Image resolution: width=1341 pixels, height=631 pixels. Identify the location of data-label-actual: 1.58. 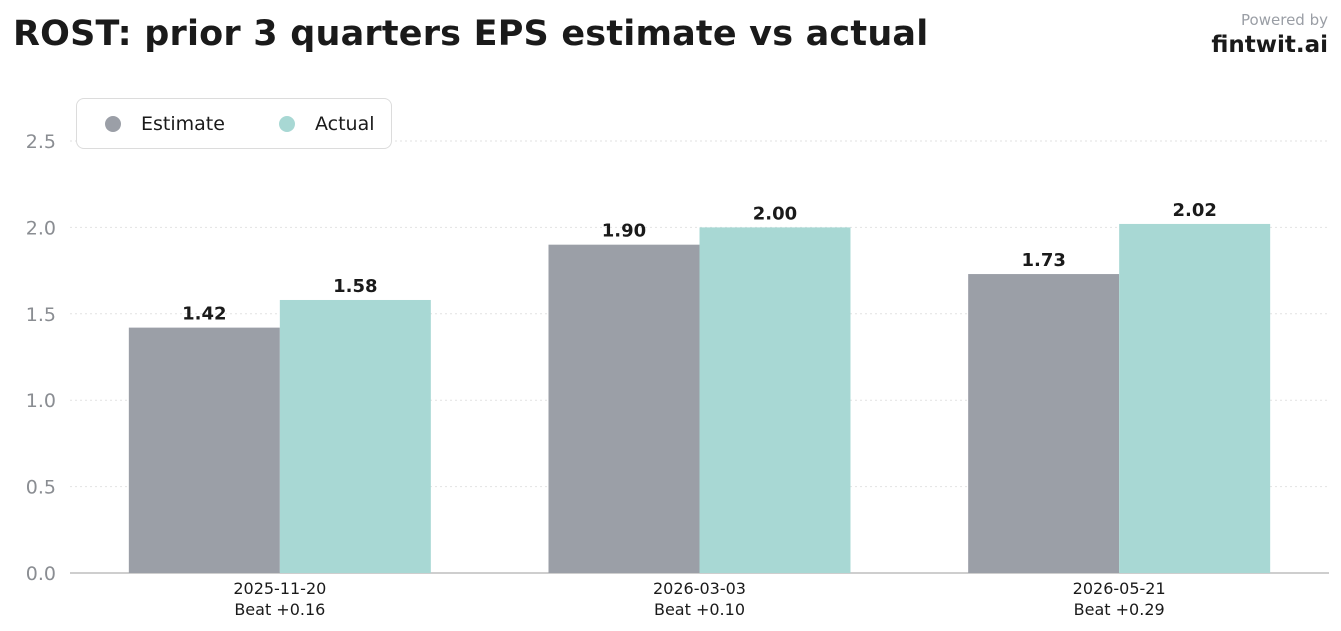
(355, 286).